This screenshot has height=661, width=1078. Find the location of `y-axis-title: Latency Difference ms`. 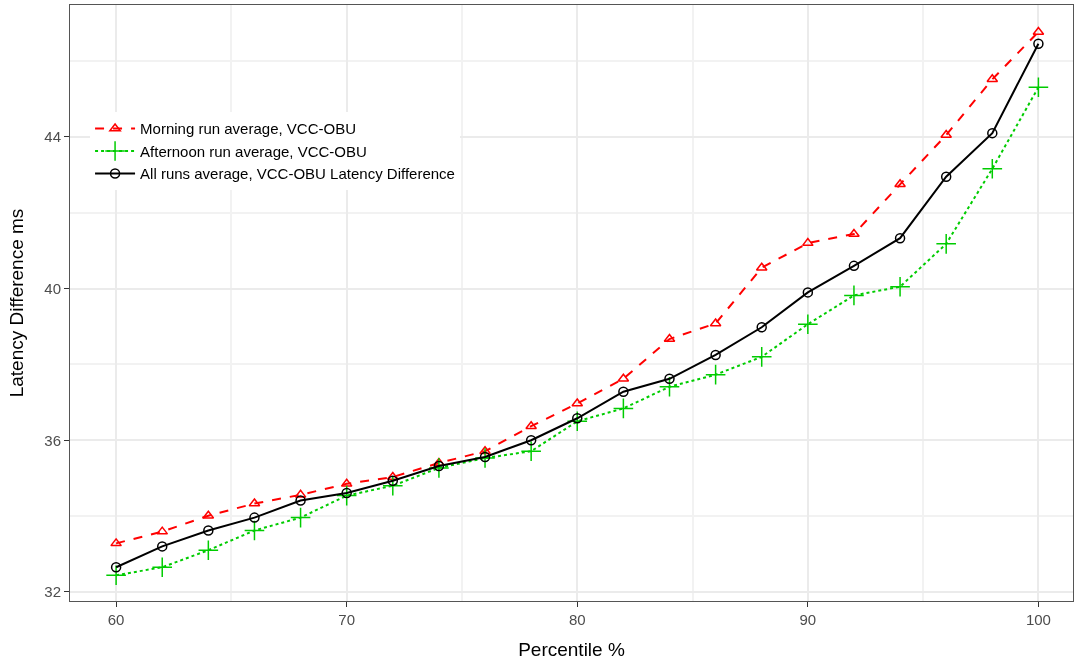

y-axis-title: Latency Difference ms is located at coordinates (17, 303).